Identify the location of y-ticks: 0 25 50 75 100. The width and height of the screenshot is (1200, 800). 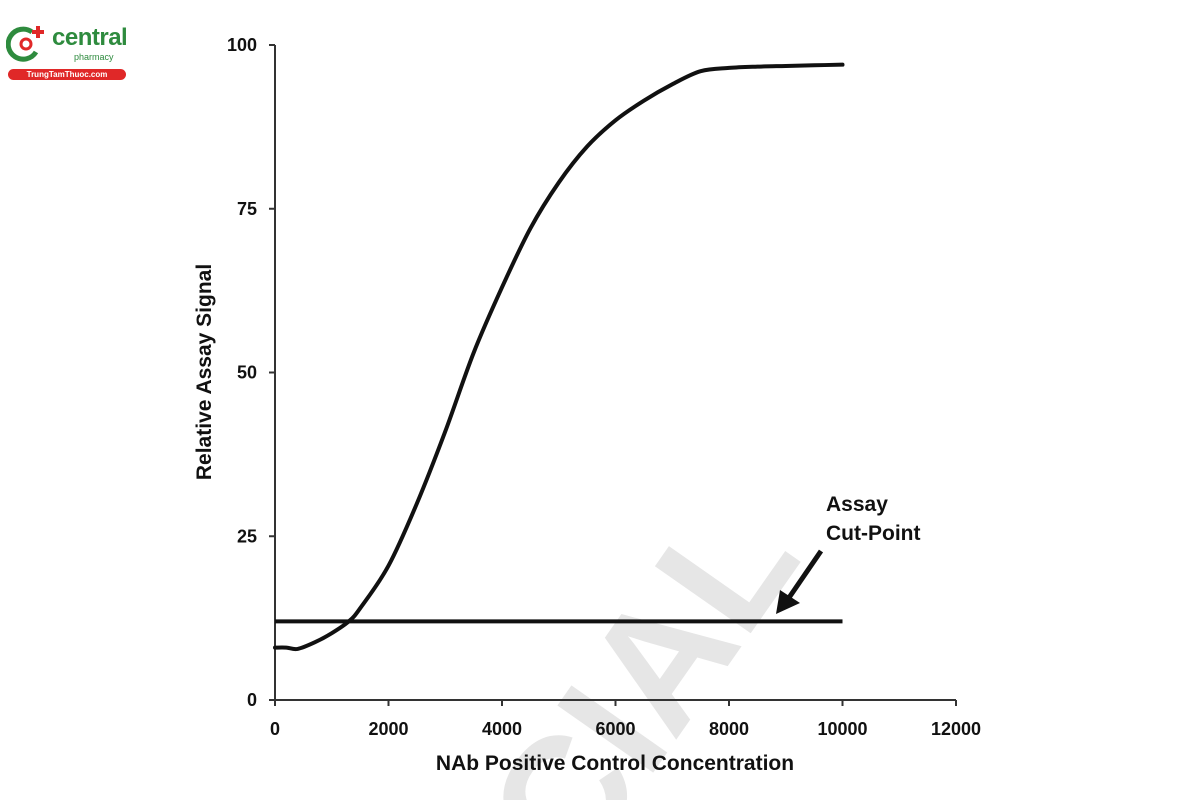
(251, 372).